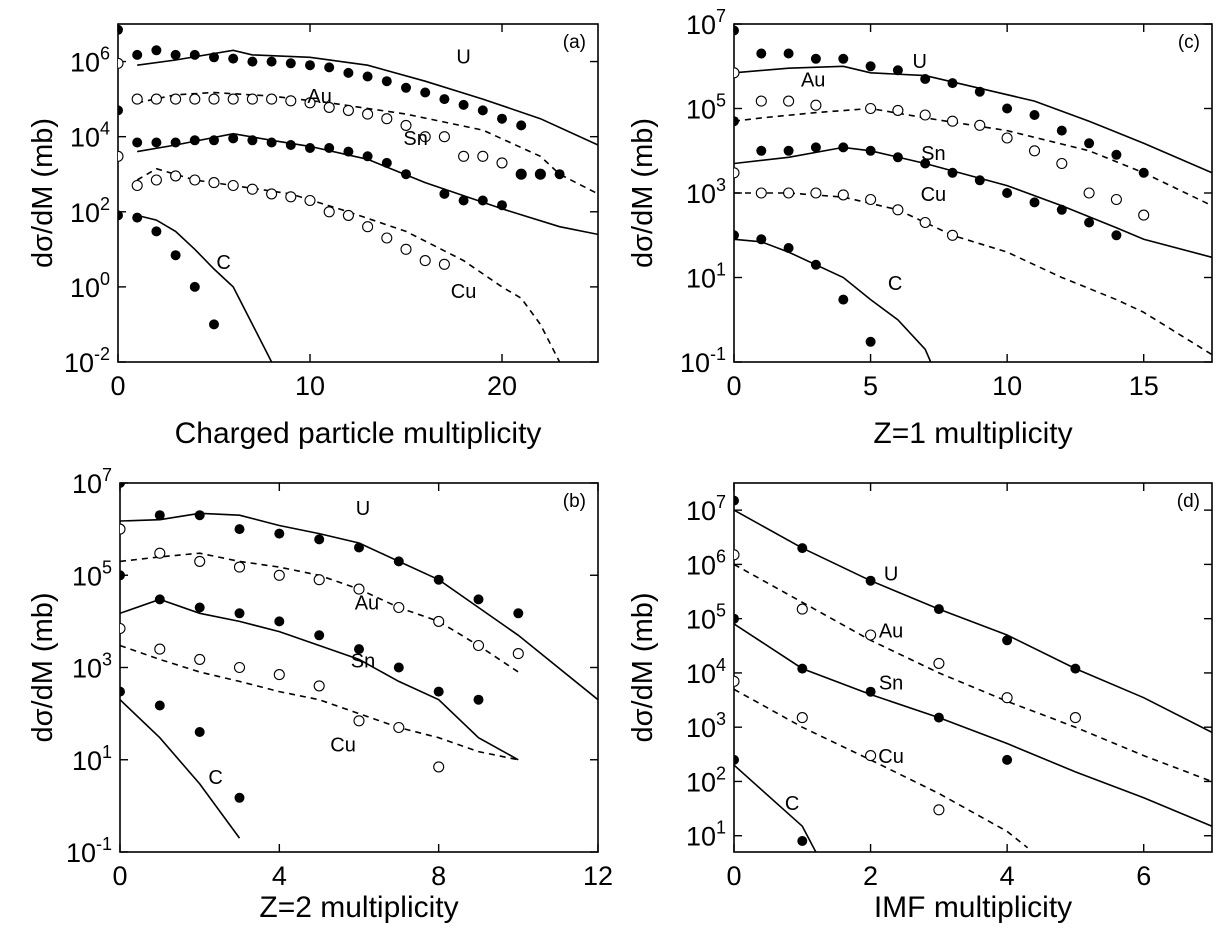 The width and height of the screenshot is (1219, 933). Describe the element at coordinates (87, 361) in the screenshot. I see `y-tick-label: 10⁻²` at that location.